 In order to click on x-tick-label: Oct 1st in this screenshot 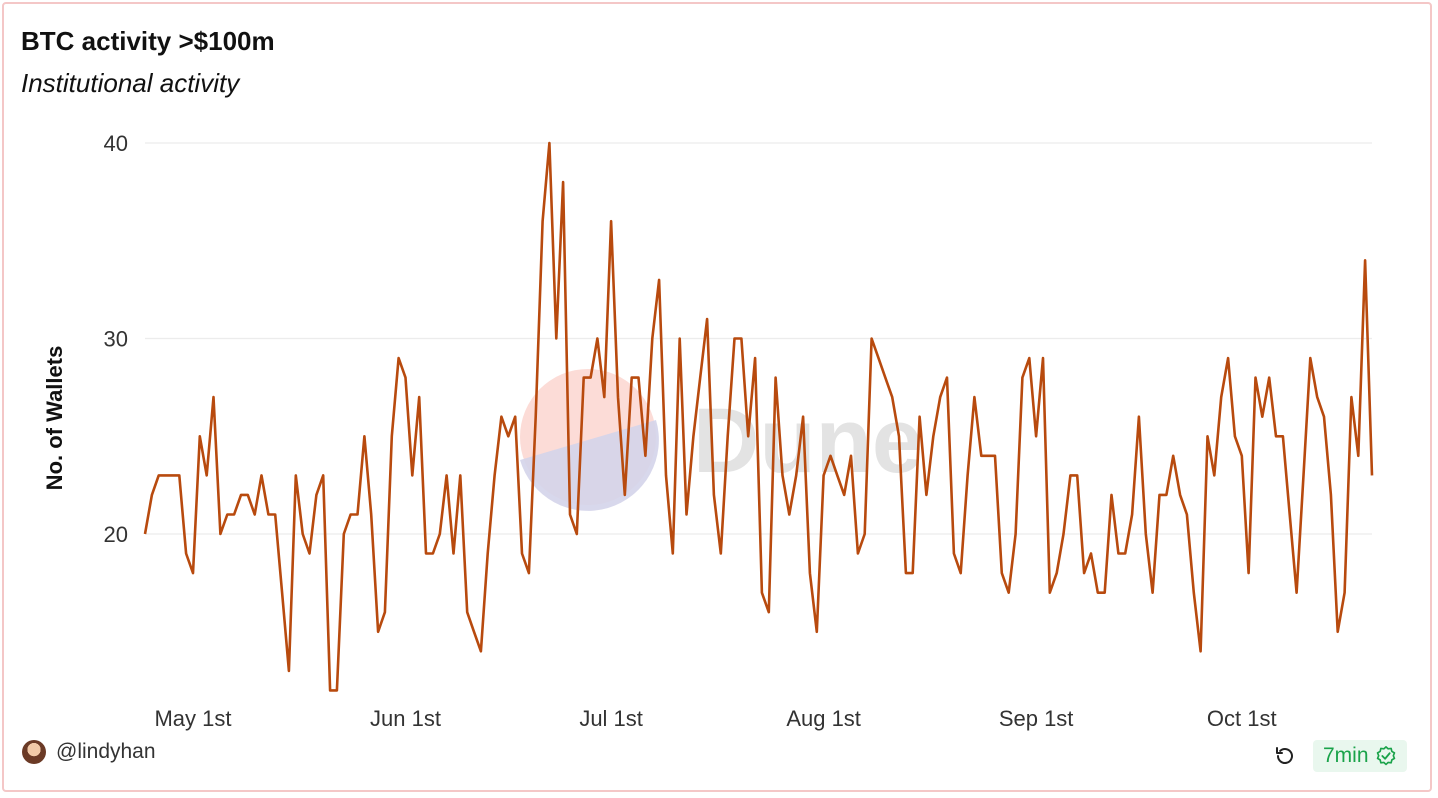, I will do `click(1242, 718)`.